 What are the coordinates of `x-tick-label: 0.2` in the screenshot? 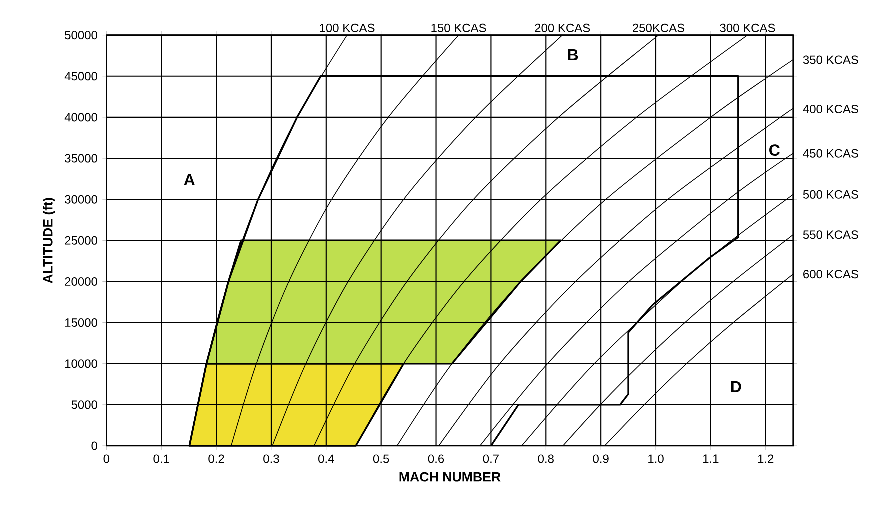 It's located at (216, 459).